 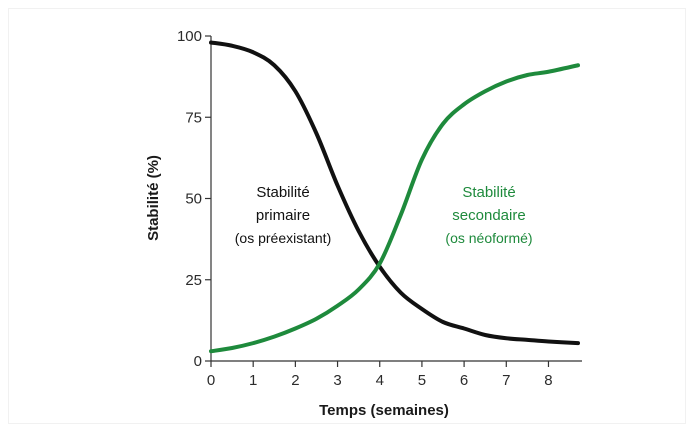 I want to click on annotation-secondary-line-2: secondaire, so click(x=488, y=215).